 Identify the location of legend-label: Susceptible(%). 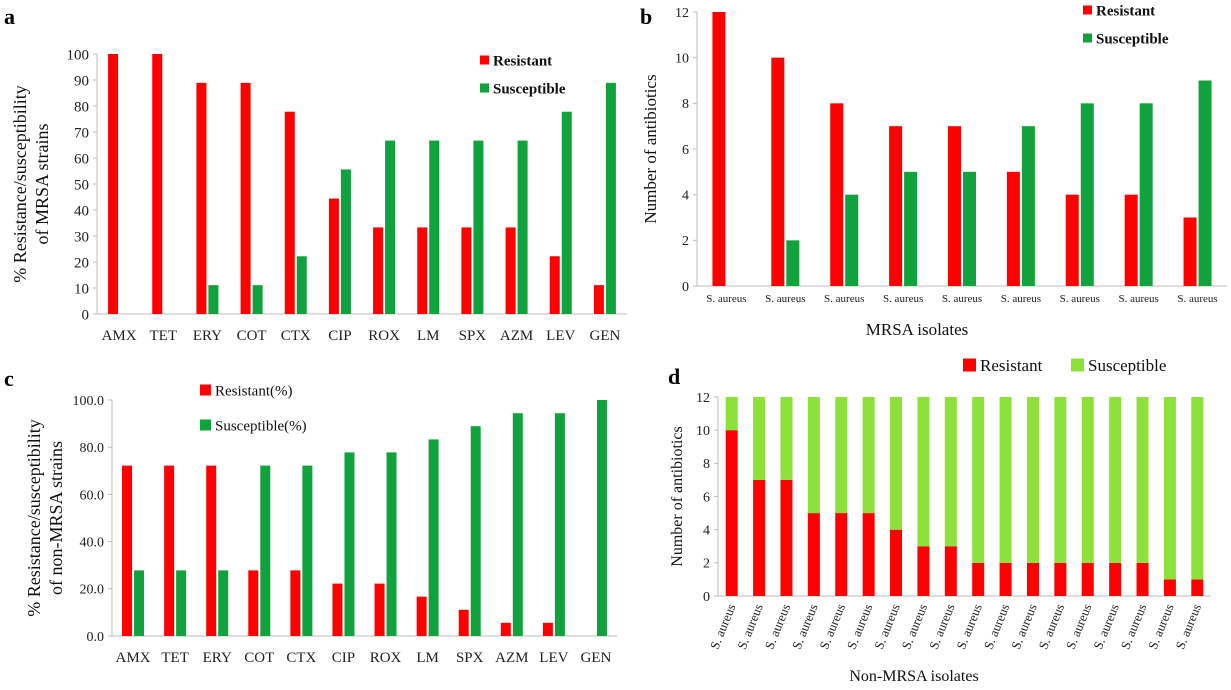
(261, 426).